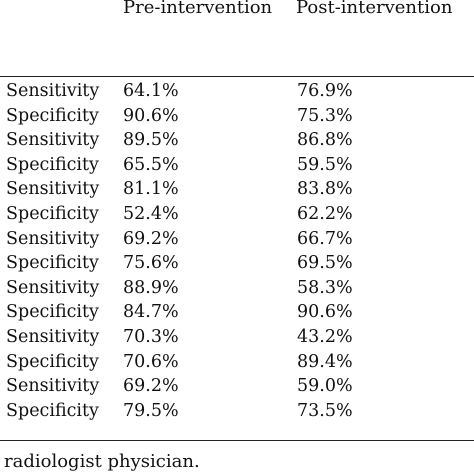 This screenshot has height=474, width=474. I want to click on pre-intervention-cell: 64.1%, so click(151, 91).